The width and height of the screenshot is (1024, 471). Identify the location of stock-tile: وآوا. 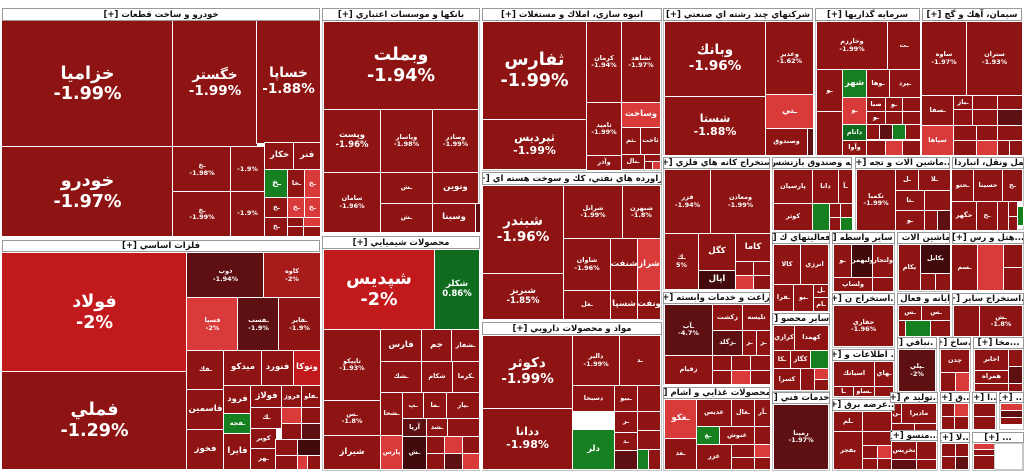
(854, 148).